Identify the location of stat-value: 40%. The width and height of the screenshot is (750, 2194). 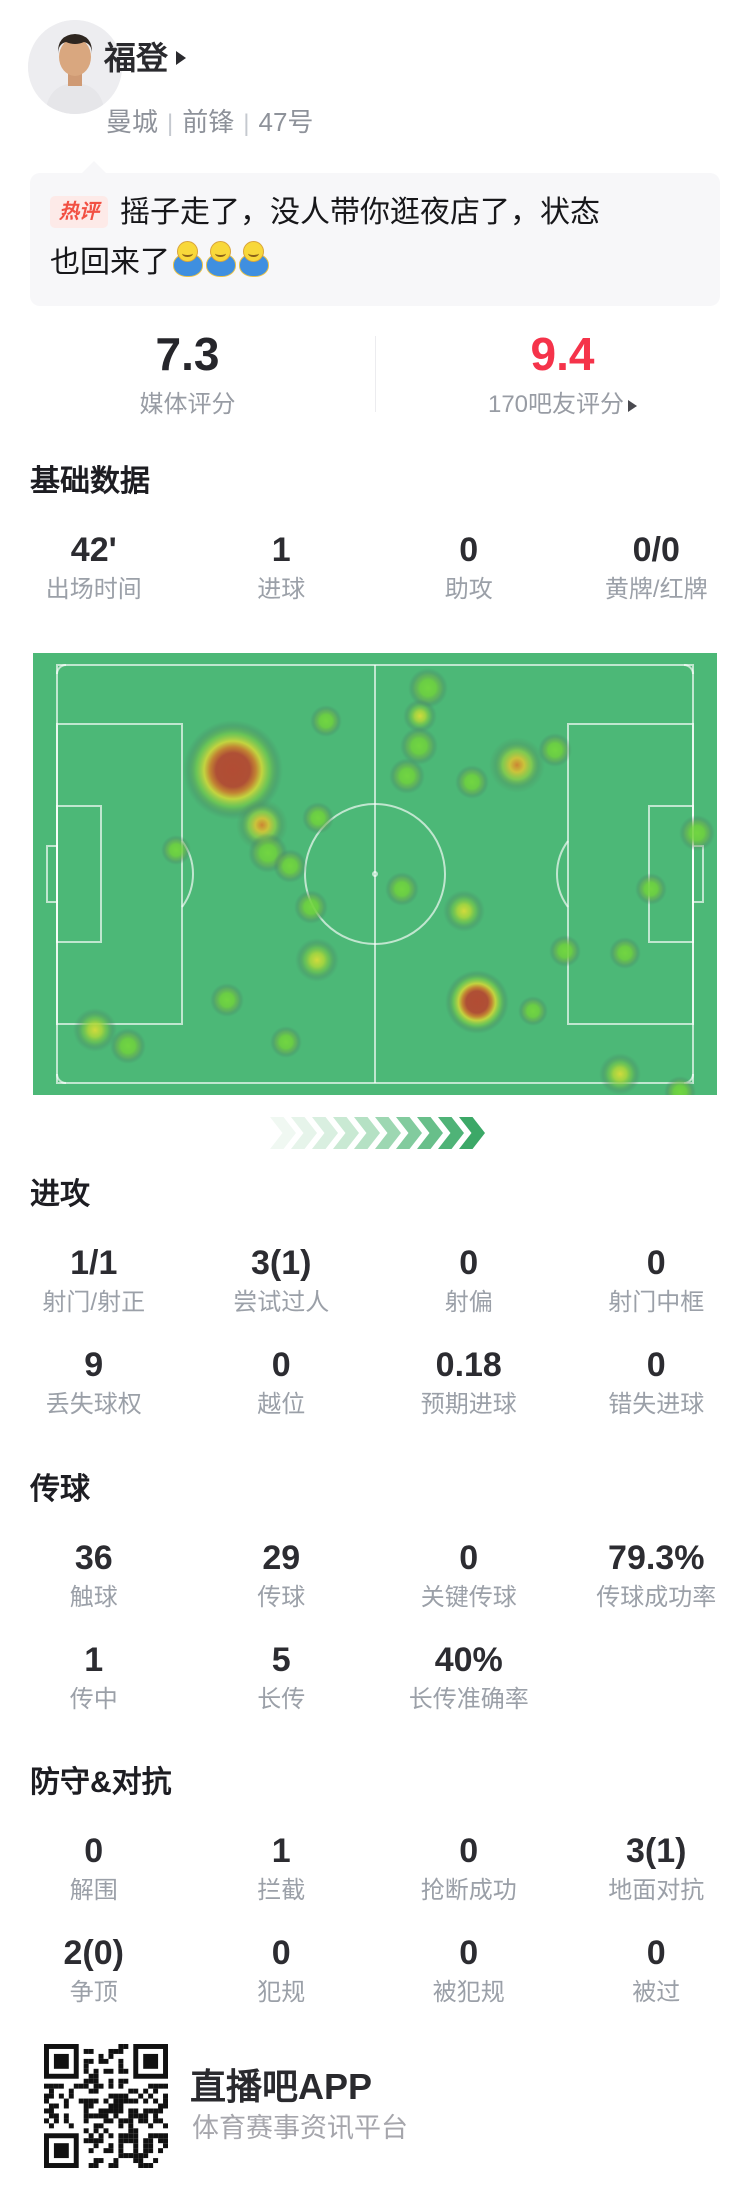
(468, 1660).